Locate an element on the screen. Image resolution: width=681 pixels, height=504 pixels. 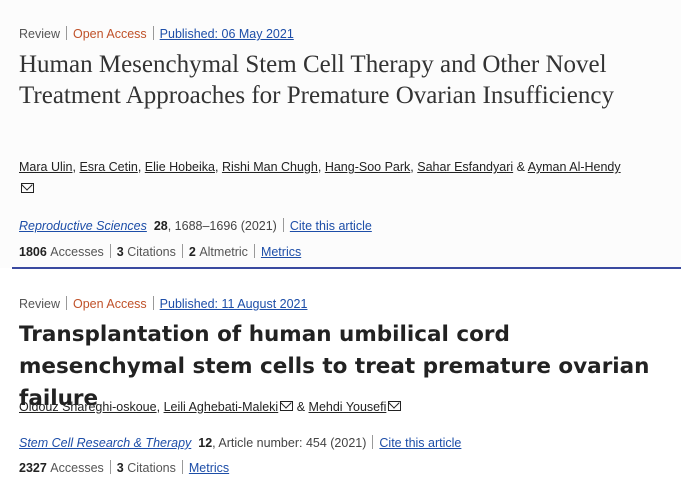
journal-name: Reproductive Sciences is located at coordinates (83, 226).